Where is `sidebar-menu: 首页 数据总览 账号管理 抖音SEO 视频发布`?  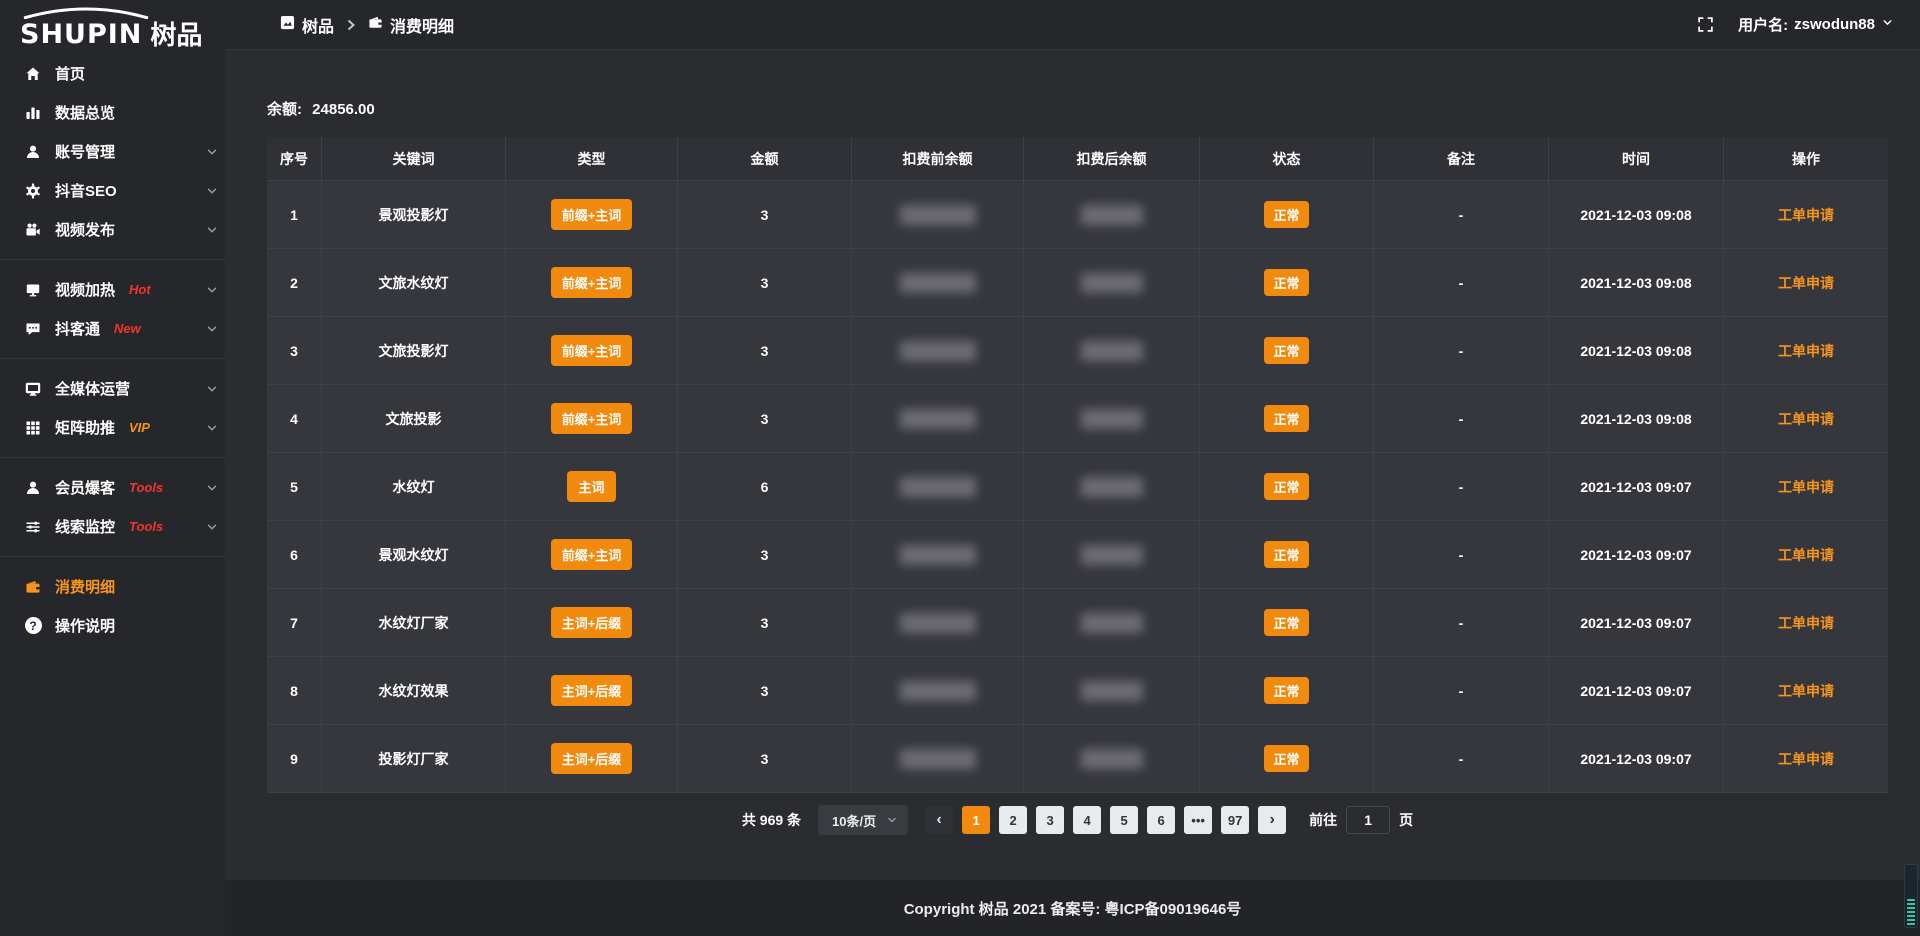 sidebar-menu: 首页 数据总览 账号管理 抖音SEO 视频发布 is located at coordinates (112, 494).